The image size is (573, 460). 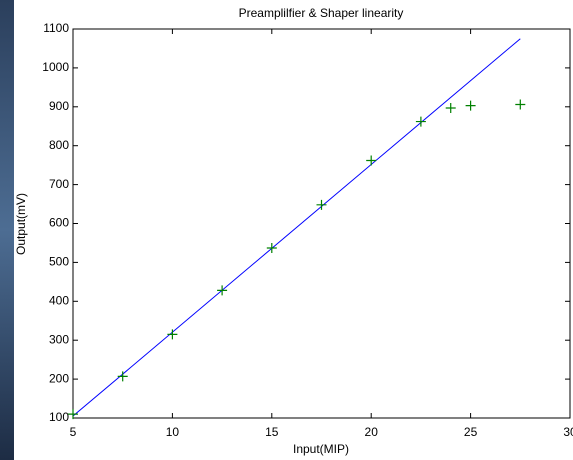 I want to click on y-tick-label: 500, so click(x=59, y=262).